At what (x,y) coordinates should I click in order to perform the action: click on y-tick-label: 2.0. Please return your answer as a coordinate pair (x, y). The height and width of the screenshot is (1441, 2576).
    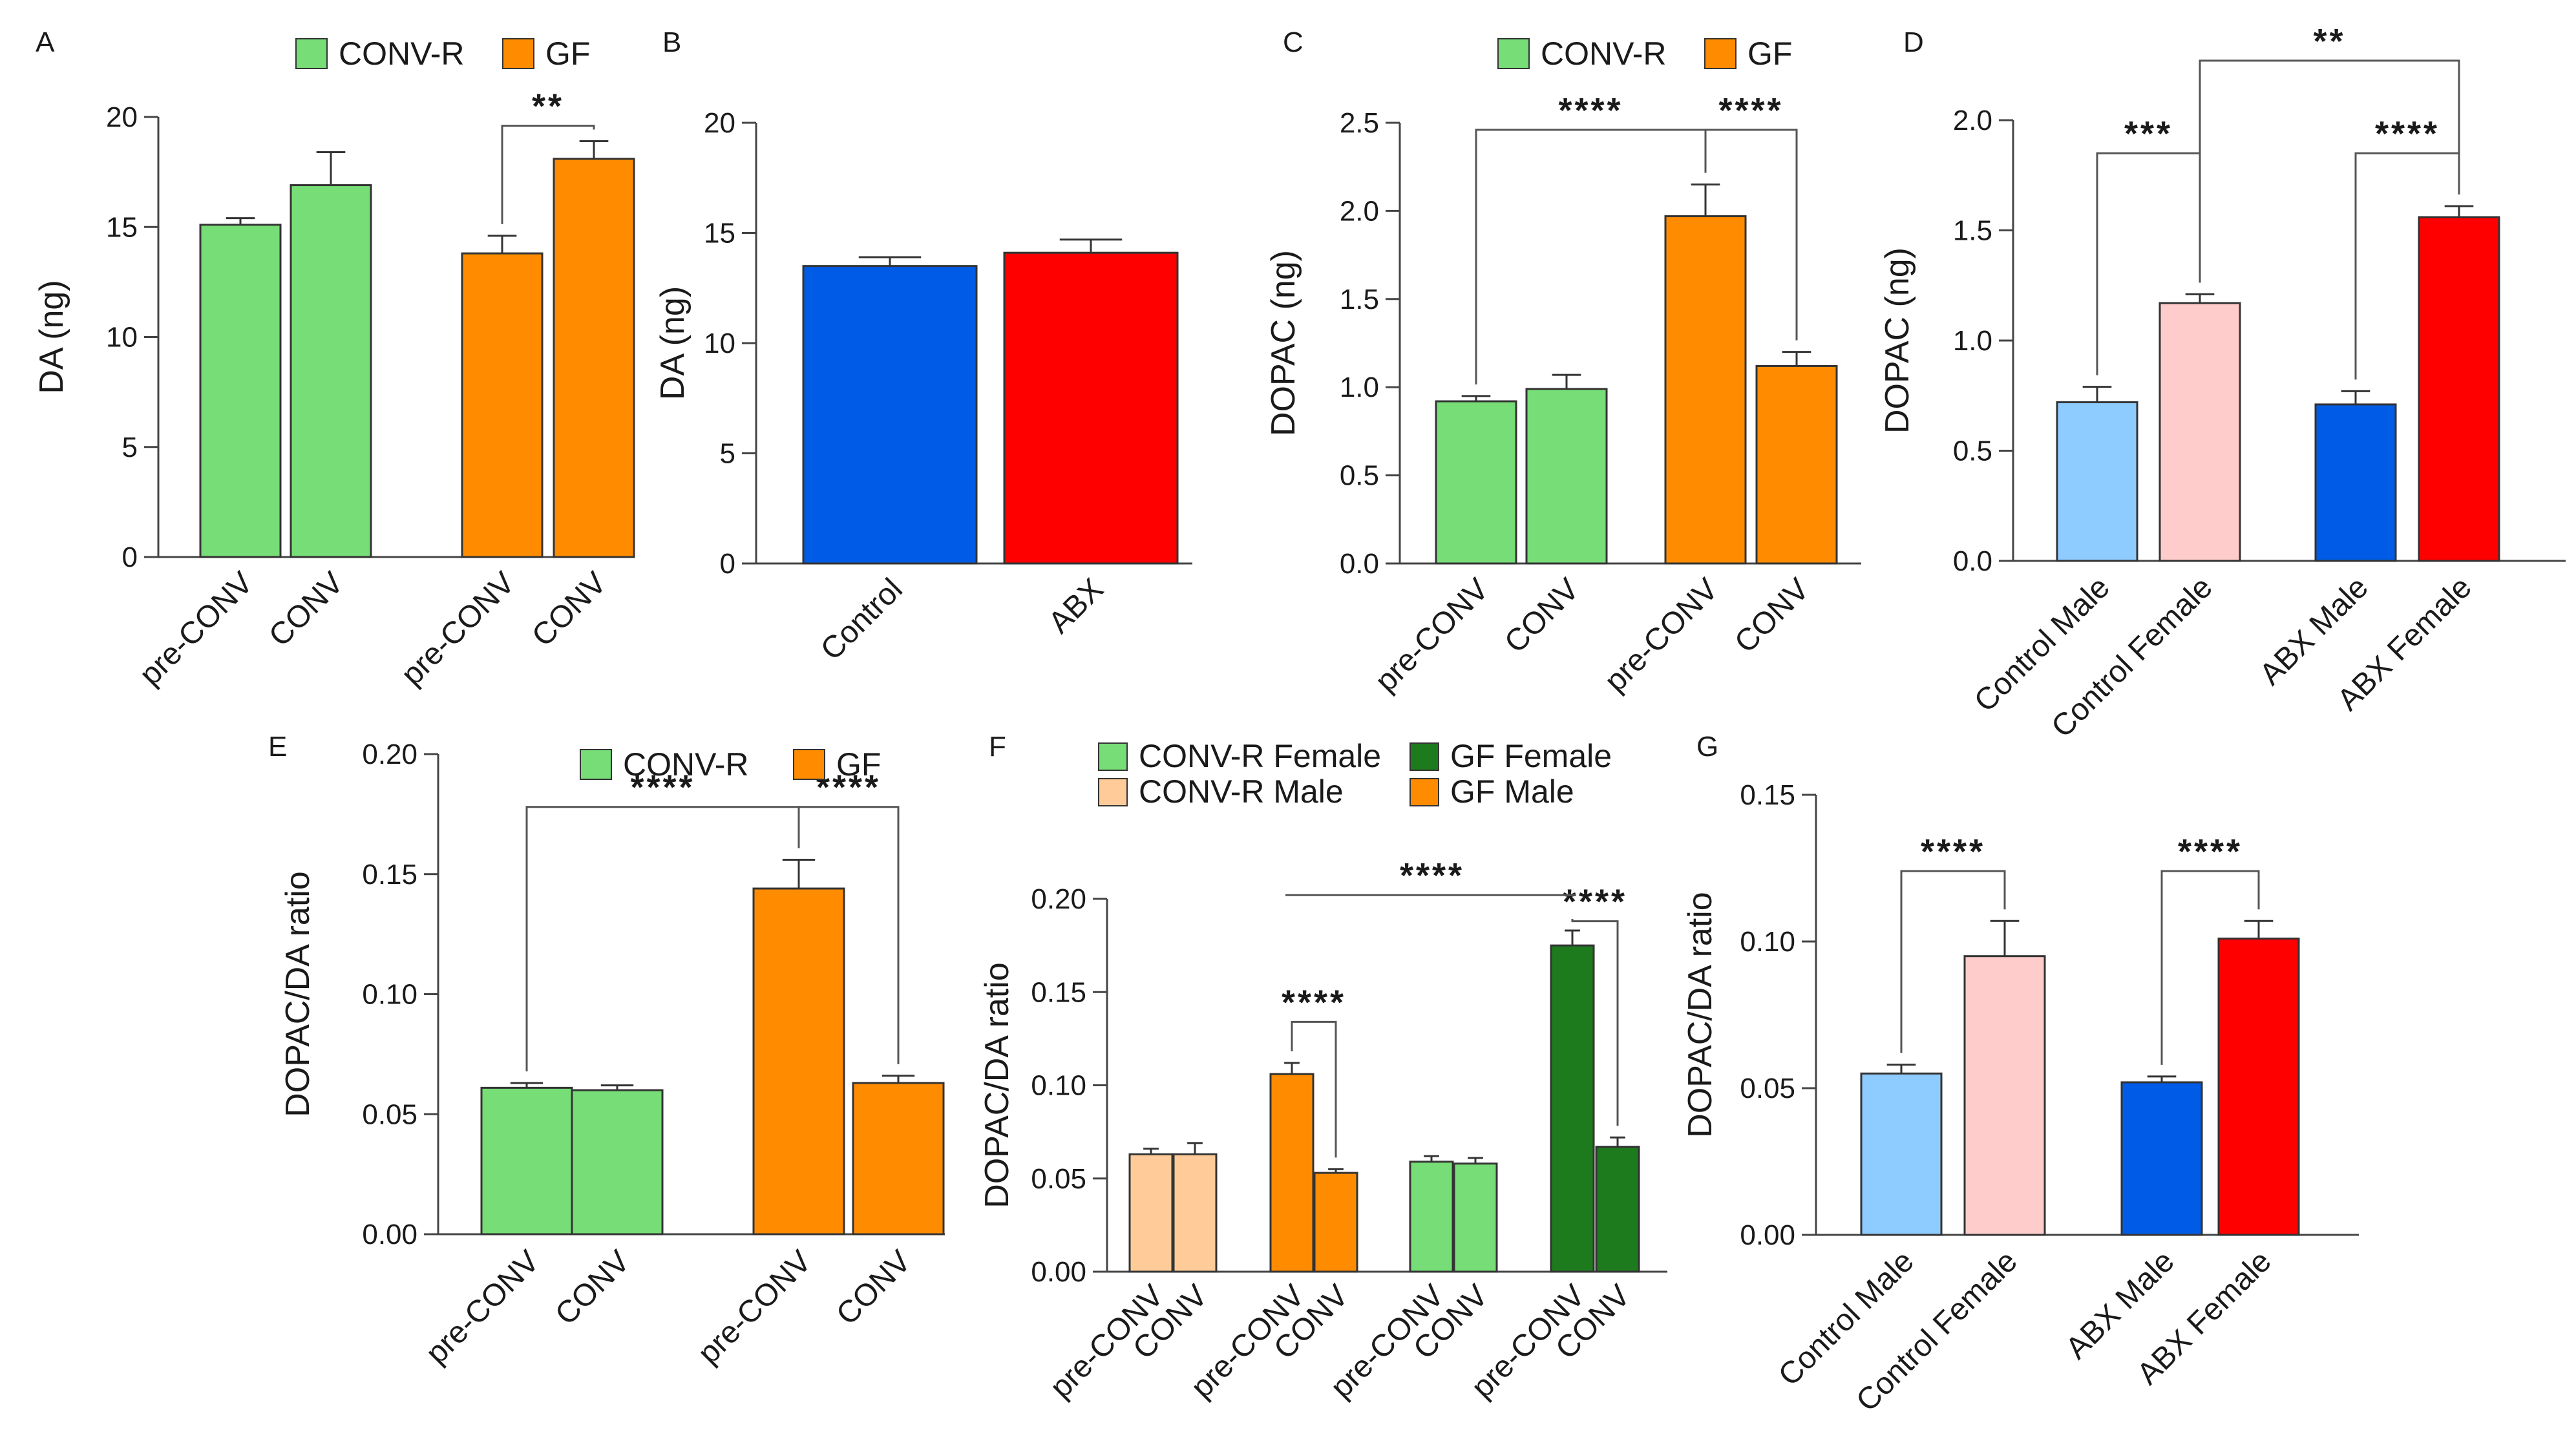
    Looking at the image, I should click on (1972, 120).